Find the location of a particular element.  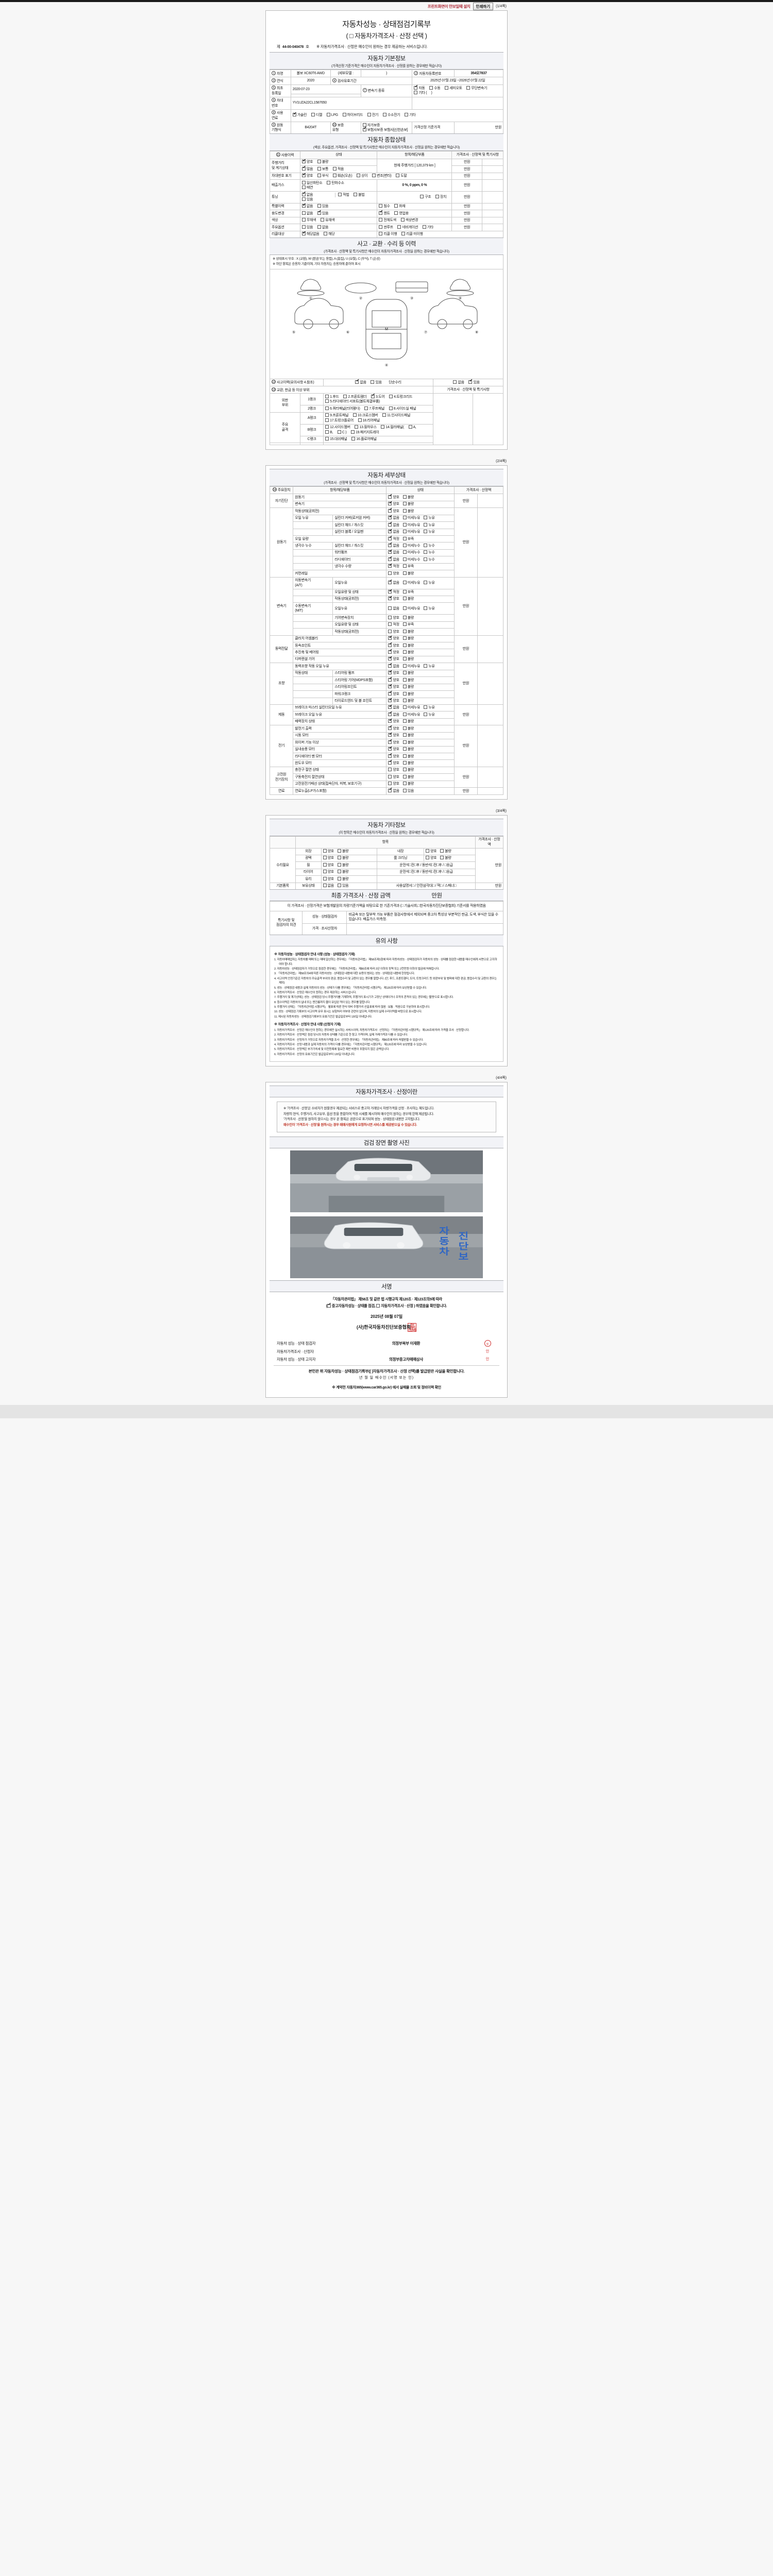

cell-simple-repair-options: 없음 있음 is located at coordinates (468, 382).